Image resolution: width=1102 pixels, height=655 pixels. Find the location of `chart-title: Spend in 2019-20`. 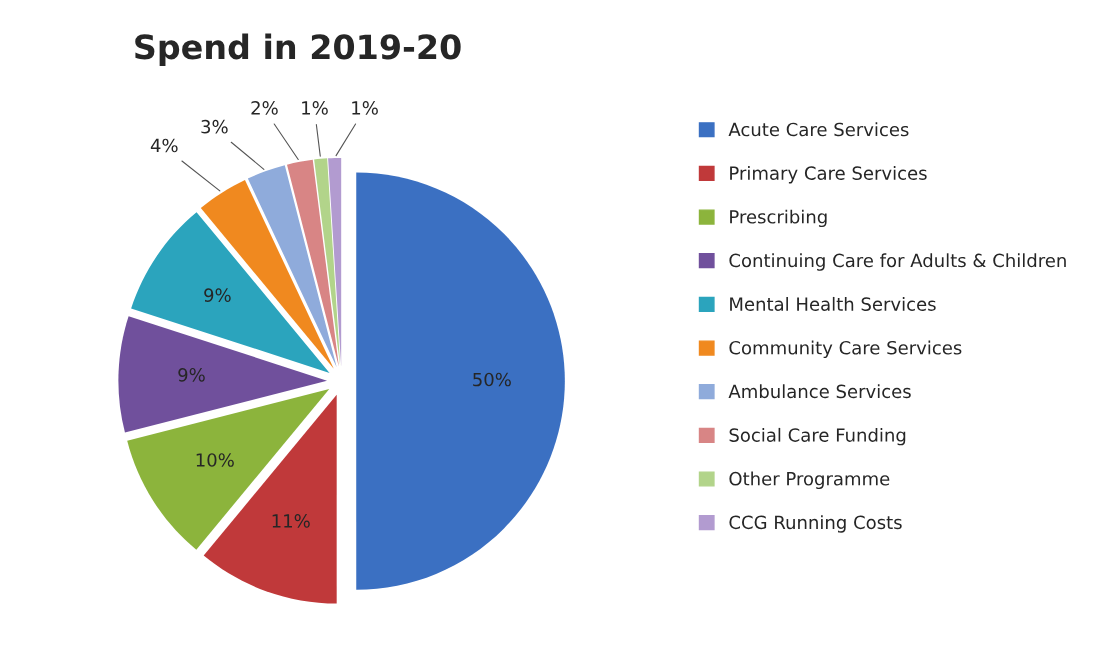

chart-title: Spend in 2019-20 is located at coordinates (298, 49).